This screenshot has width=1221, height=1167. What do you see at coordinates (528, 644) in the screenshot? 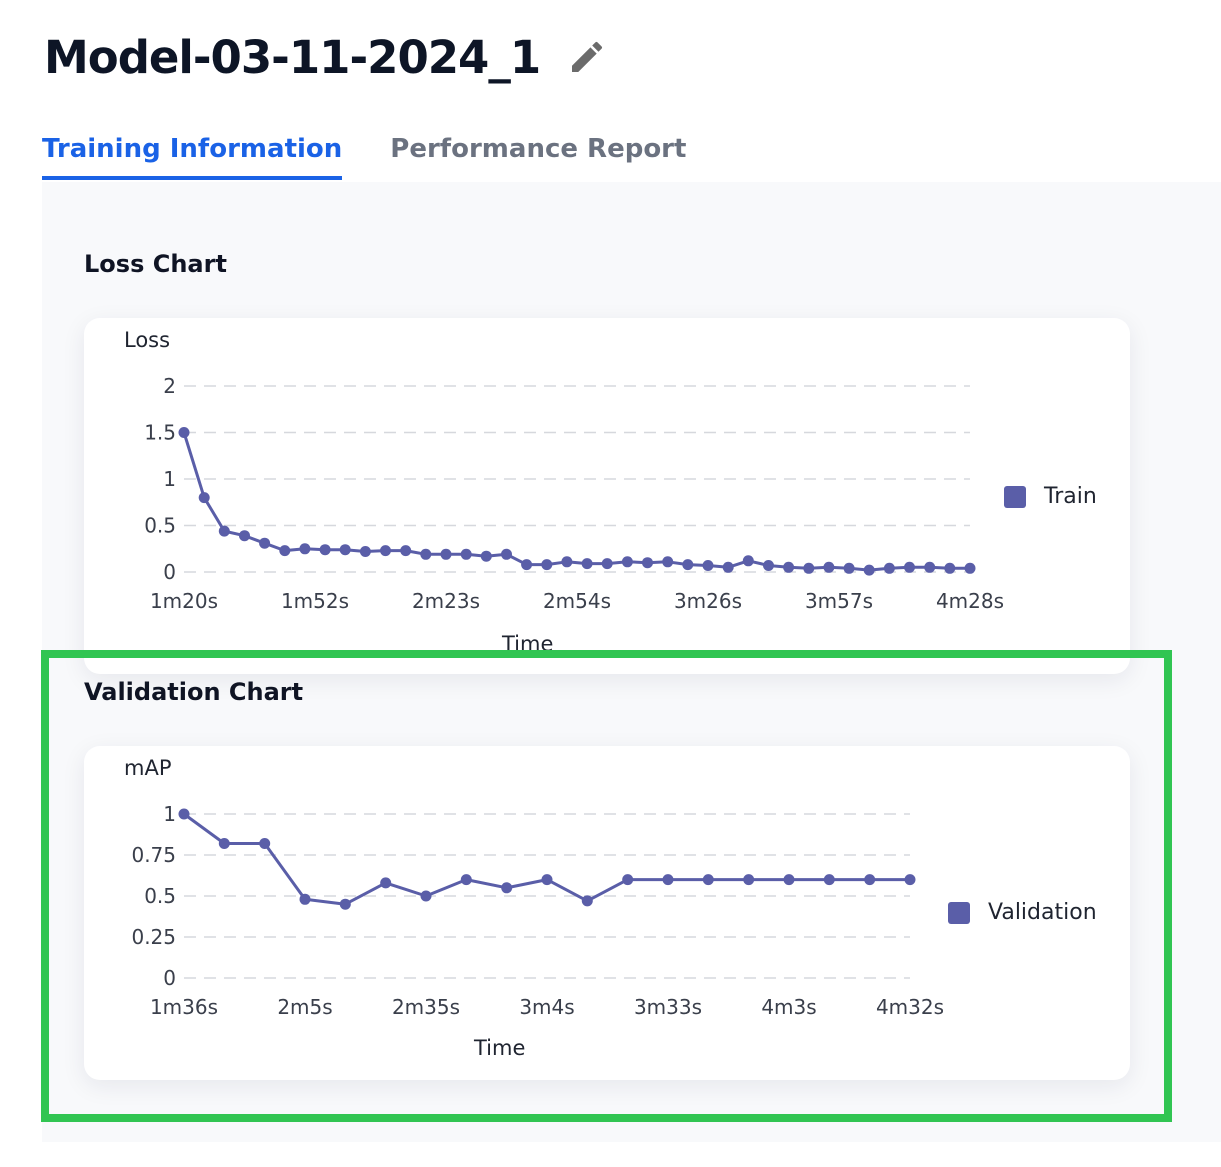
I see `loss-x-axis-label: Time` at bounding box center [528, 644].